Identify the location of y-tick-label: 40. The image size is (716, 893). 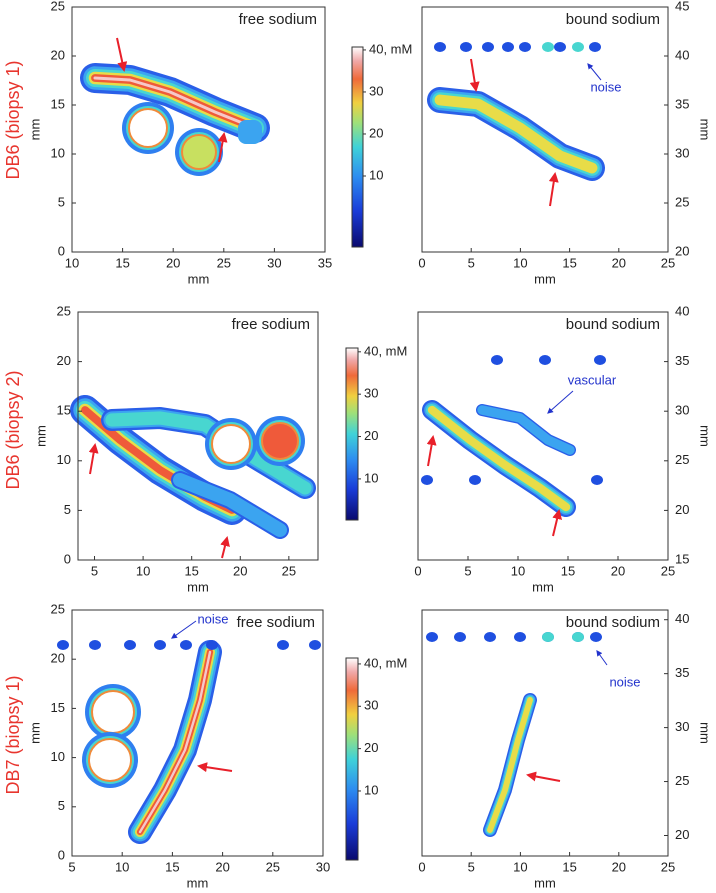
(682, 310).